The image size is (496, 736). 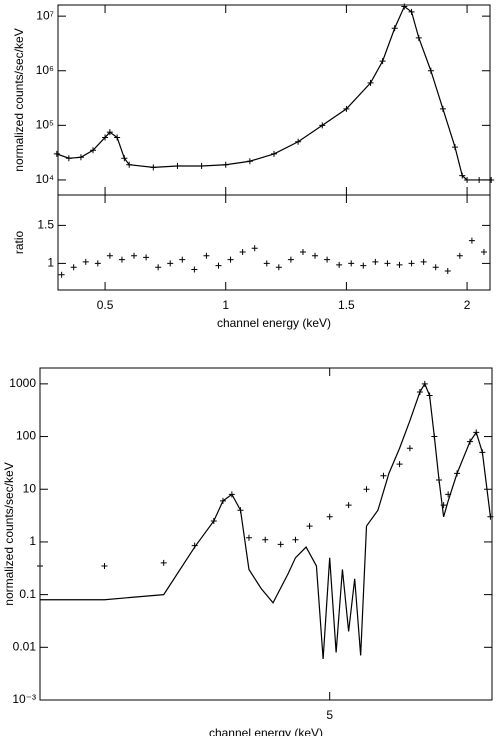 I want to click on y-tick-label: 10⁵, so click(x=45, y=125).